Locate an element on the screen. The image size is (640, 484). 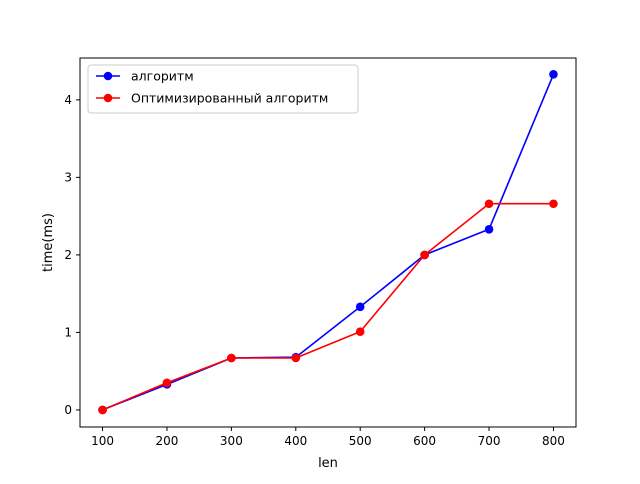
y-axis-ticks: 0 1 2 3 4 is located at coordinates (72, 255).